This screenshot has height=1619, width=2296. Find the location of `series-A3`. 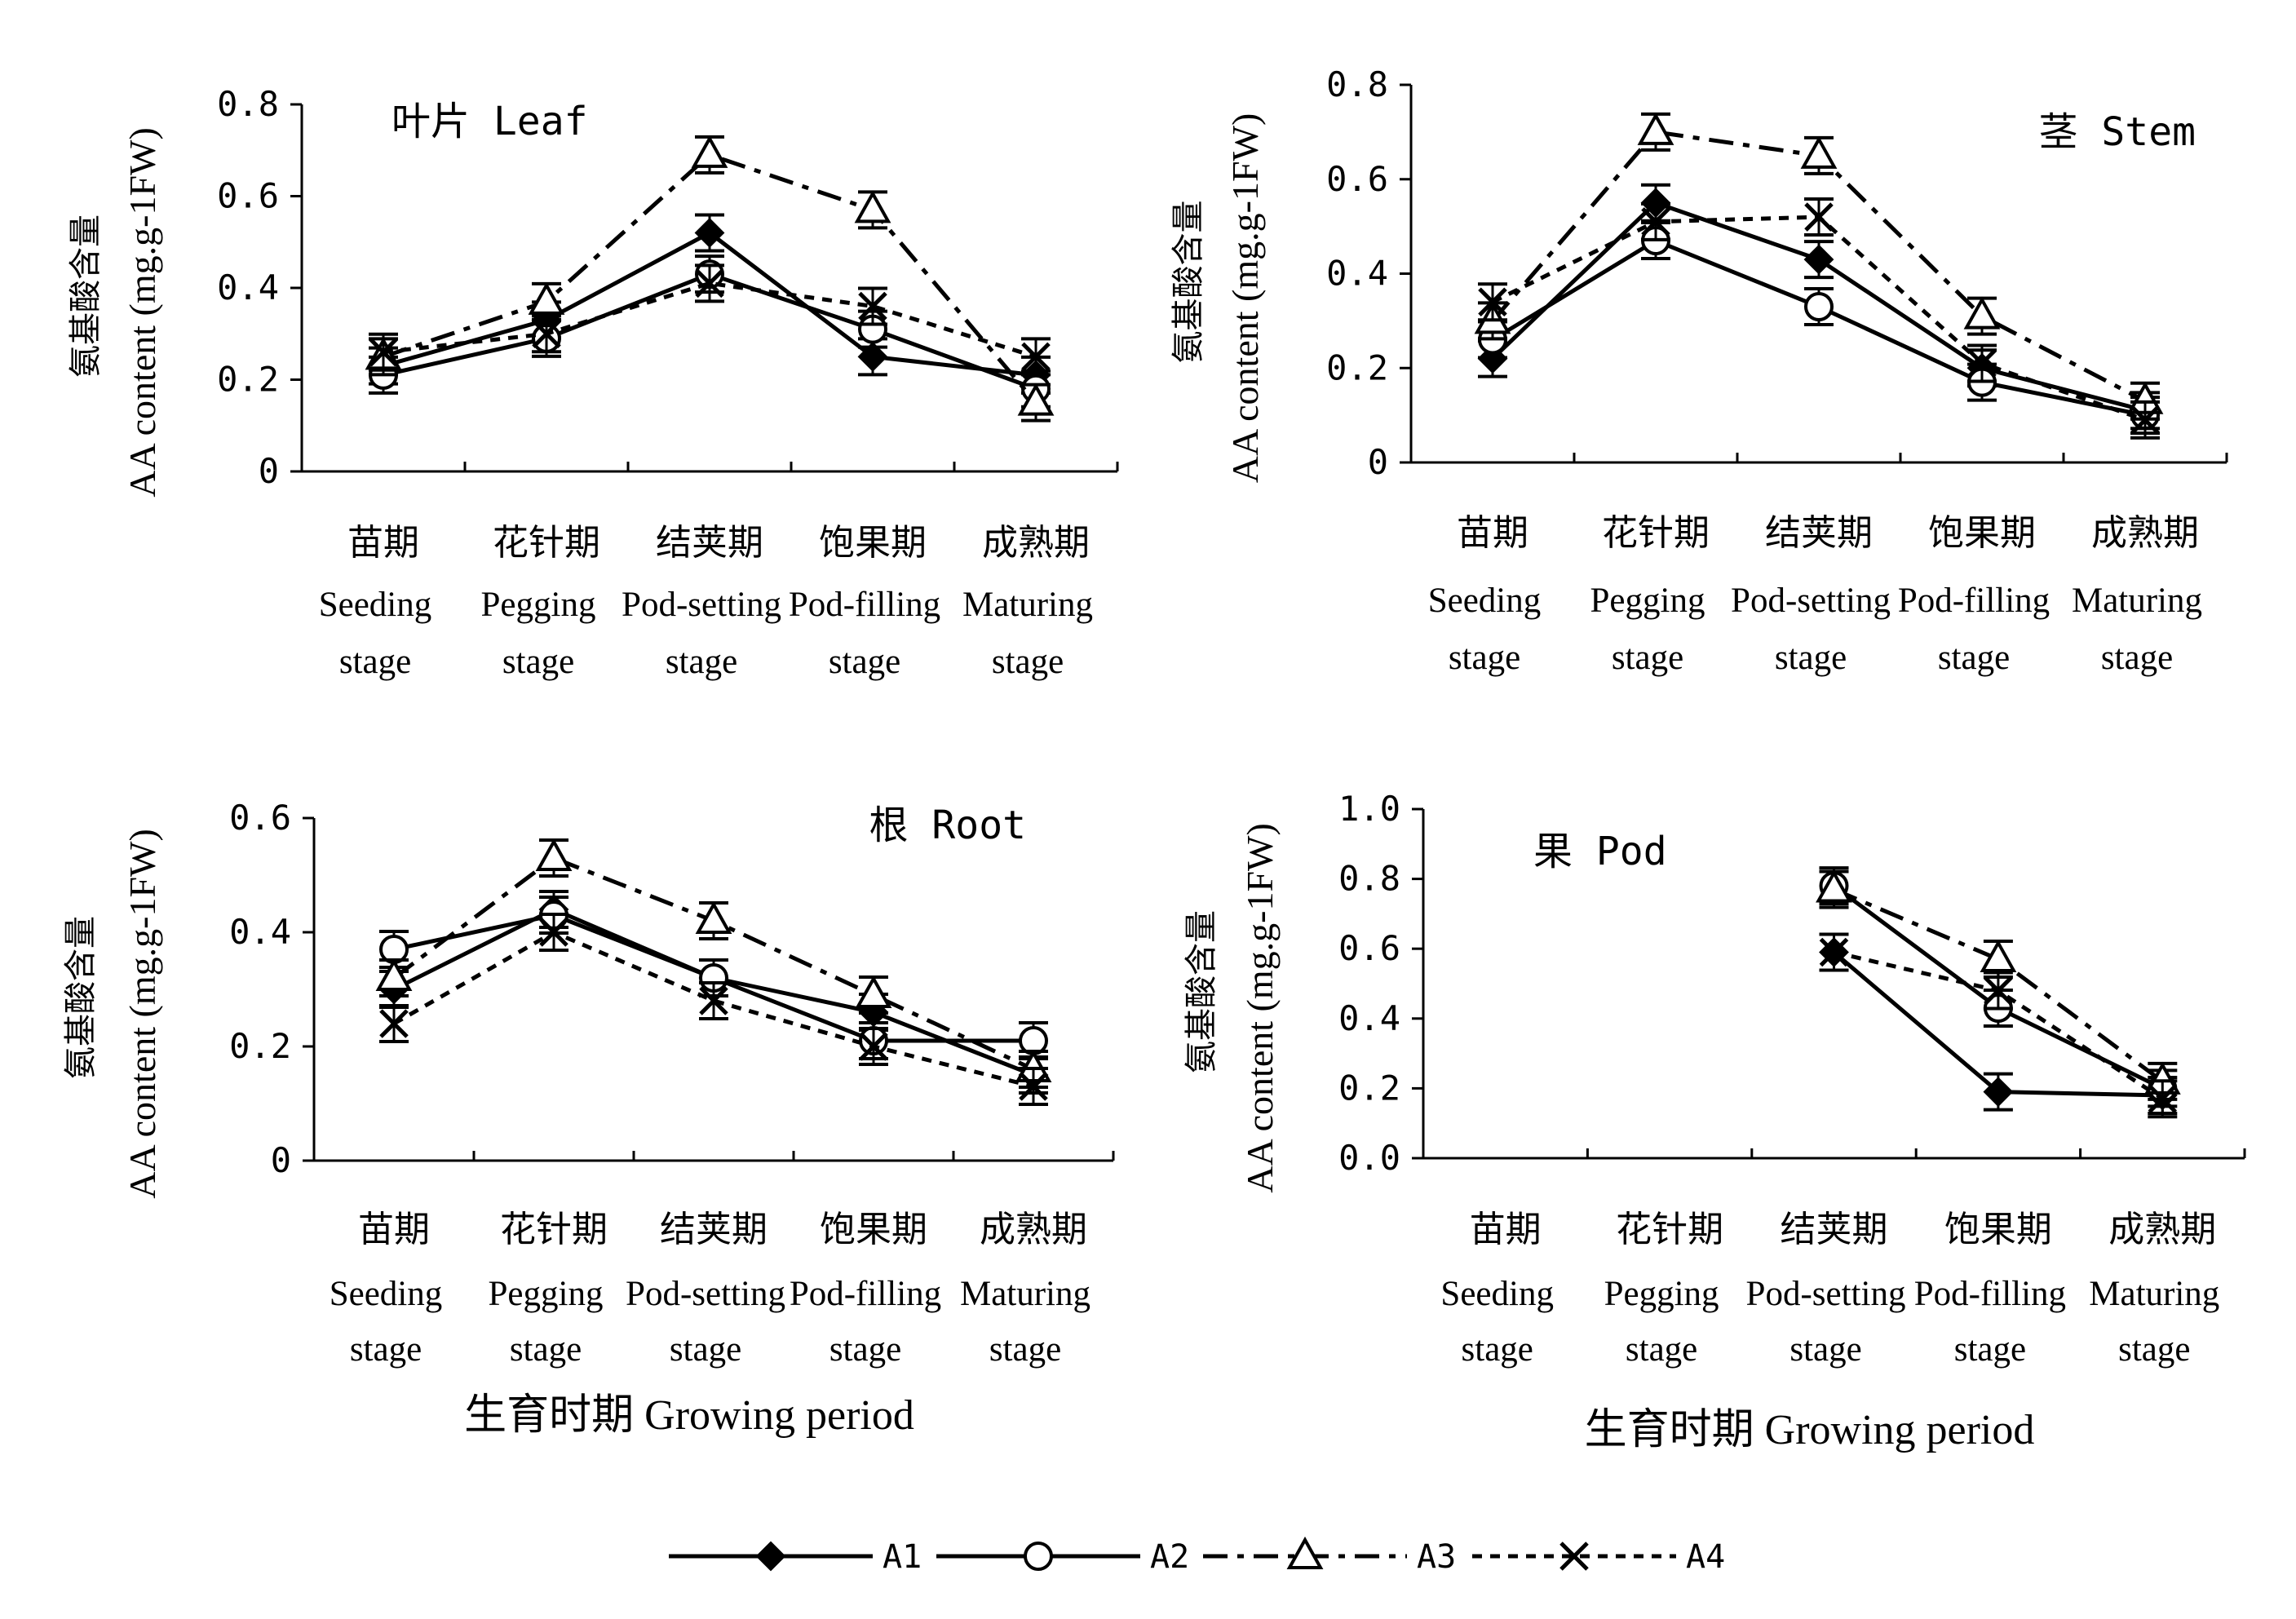

series-A3 is located at coordinates (1999, 985).